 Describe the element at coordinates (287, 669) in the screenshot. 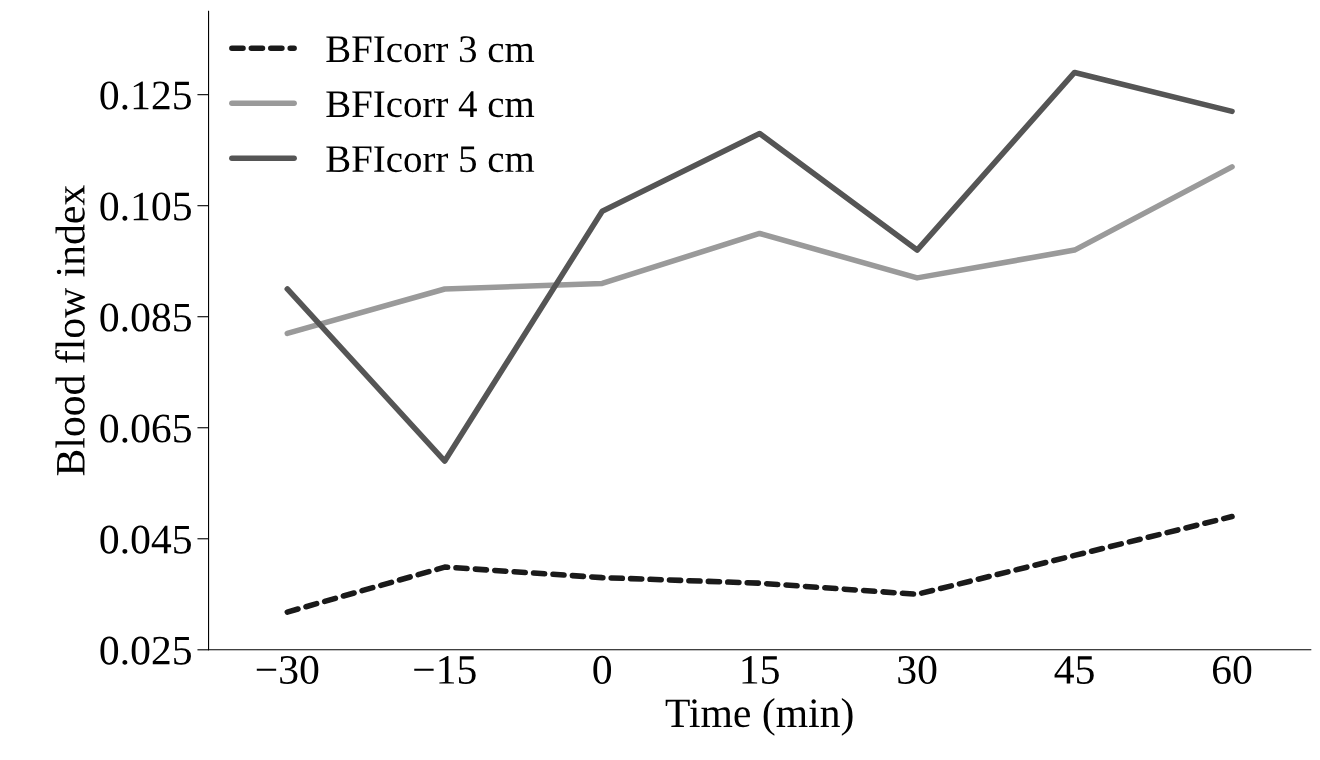

I see `x-tick-label: −30` at that location.